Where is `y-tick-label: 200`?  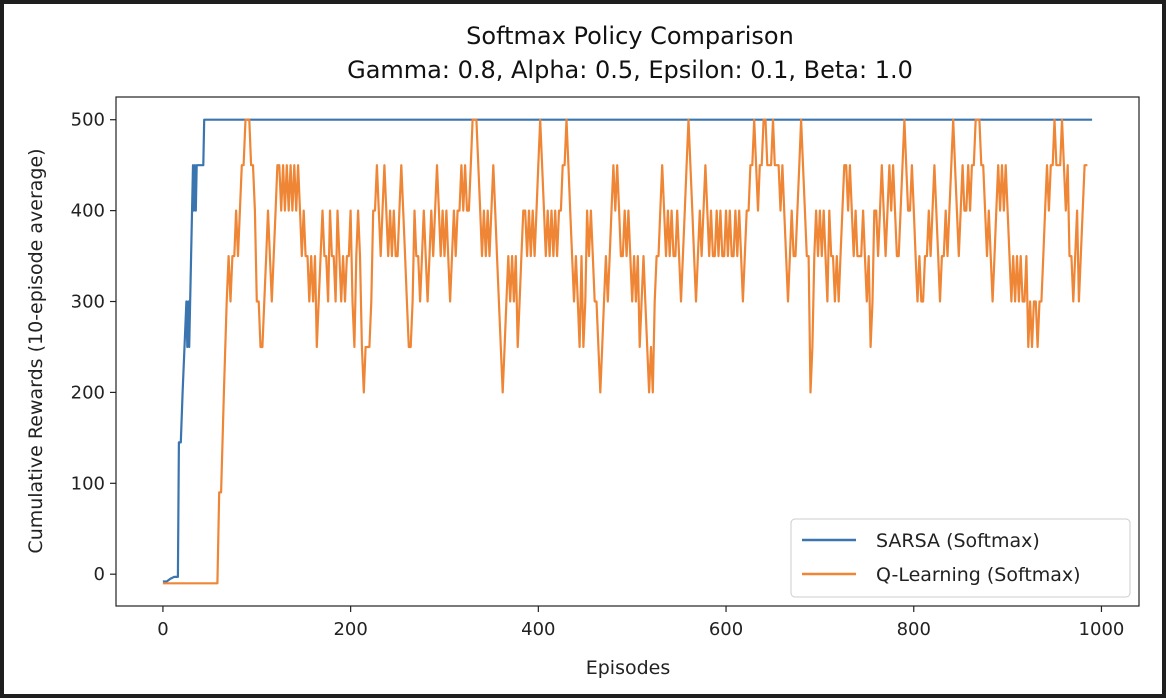 y-tick-label: 200 is located at coordinates (88, 392).